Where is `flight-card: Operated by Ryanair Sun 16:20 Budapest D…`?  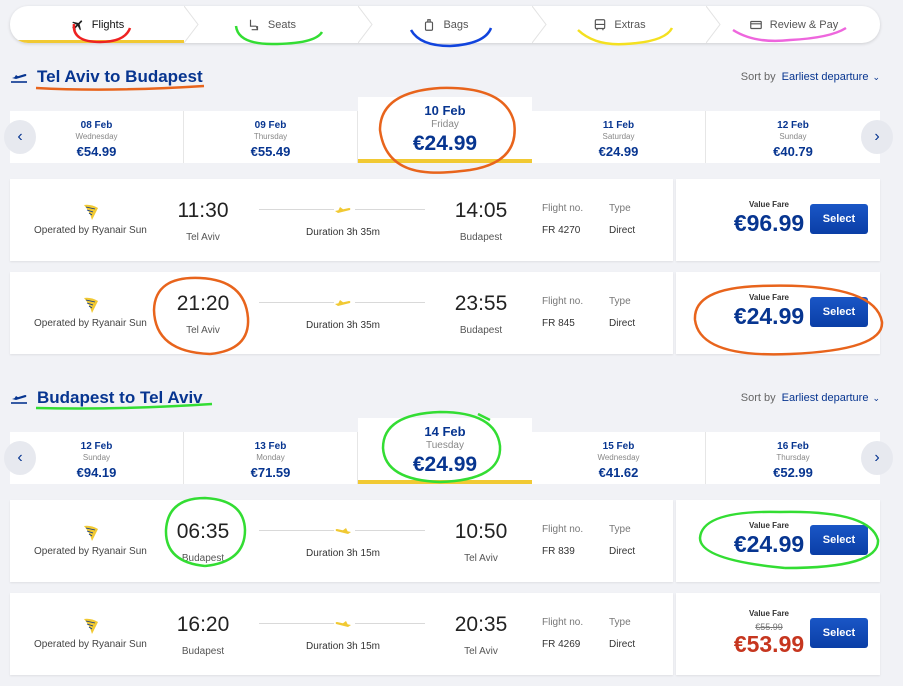
flight-card: Operated by Ryanair Sun 16:20 Budapest D… is located at coordinates (445, 634).